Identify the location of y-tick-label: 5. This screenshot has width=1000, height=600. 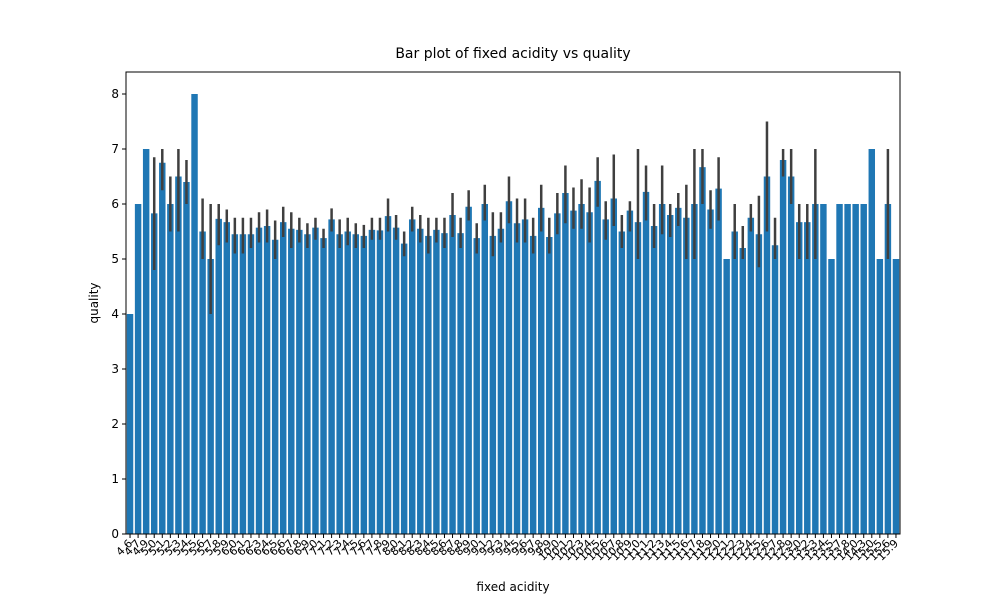
(115, 259).